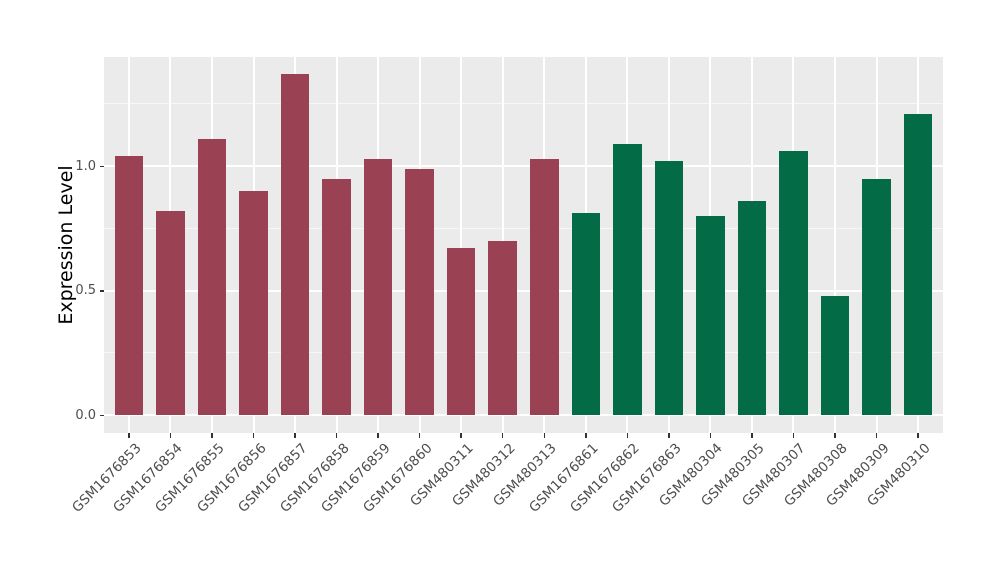 The image size is (1000, 580). Describe the element at coordinates (66, 245) in the screenshot. I see `y-axis-title: Expression Level` at that location.